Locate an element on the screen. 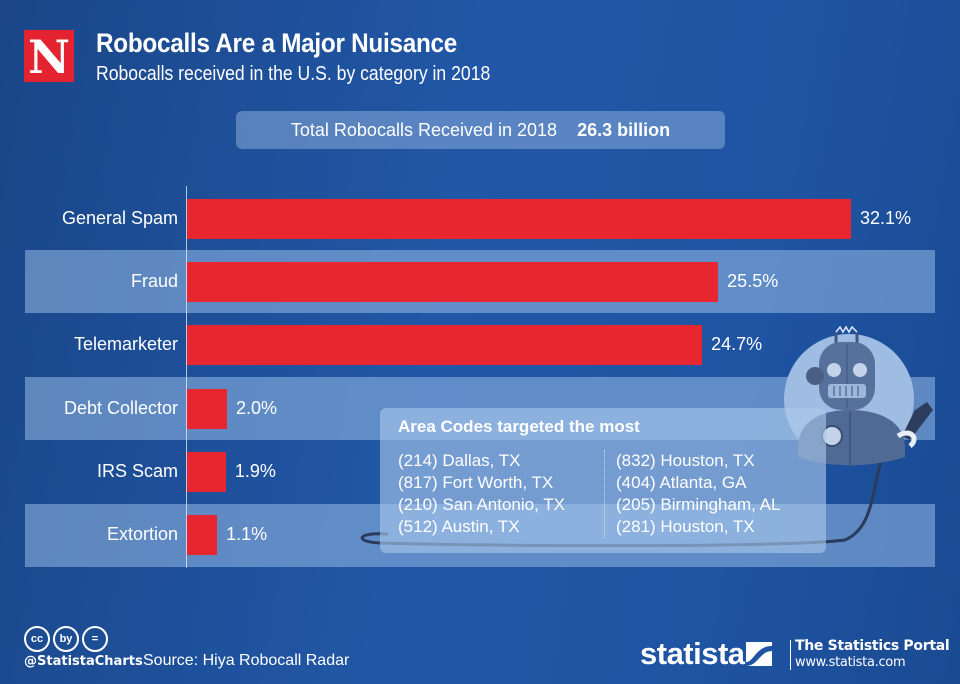 The height and width of the screenshot is (684, 960). category-axis is located at coordinates (186, 377).